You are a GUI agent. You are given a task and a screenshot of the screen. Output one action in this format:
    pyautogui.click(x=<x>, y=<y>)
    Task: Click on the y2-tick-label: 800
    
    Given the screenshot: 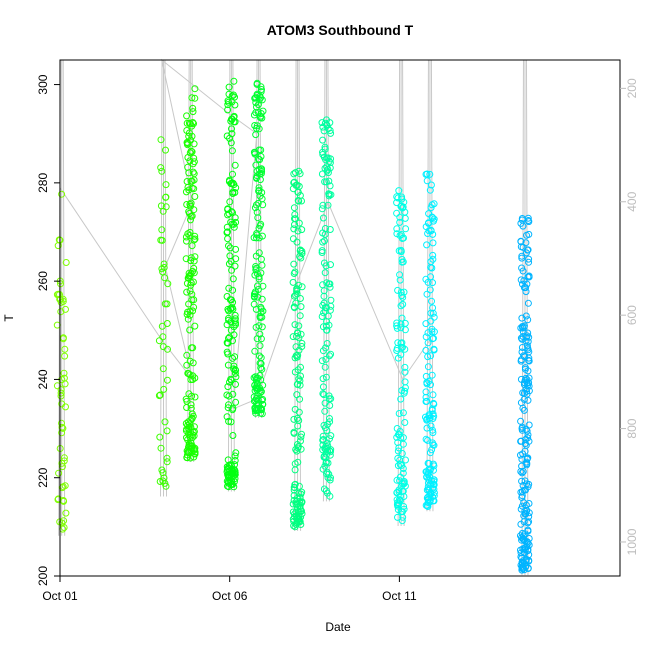 What is the action you would take?
    pyautogui.click(x=632, y=428)
    